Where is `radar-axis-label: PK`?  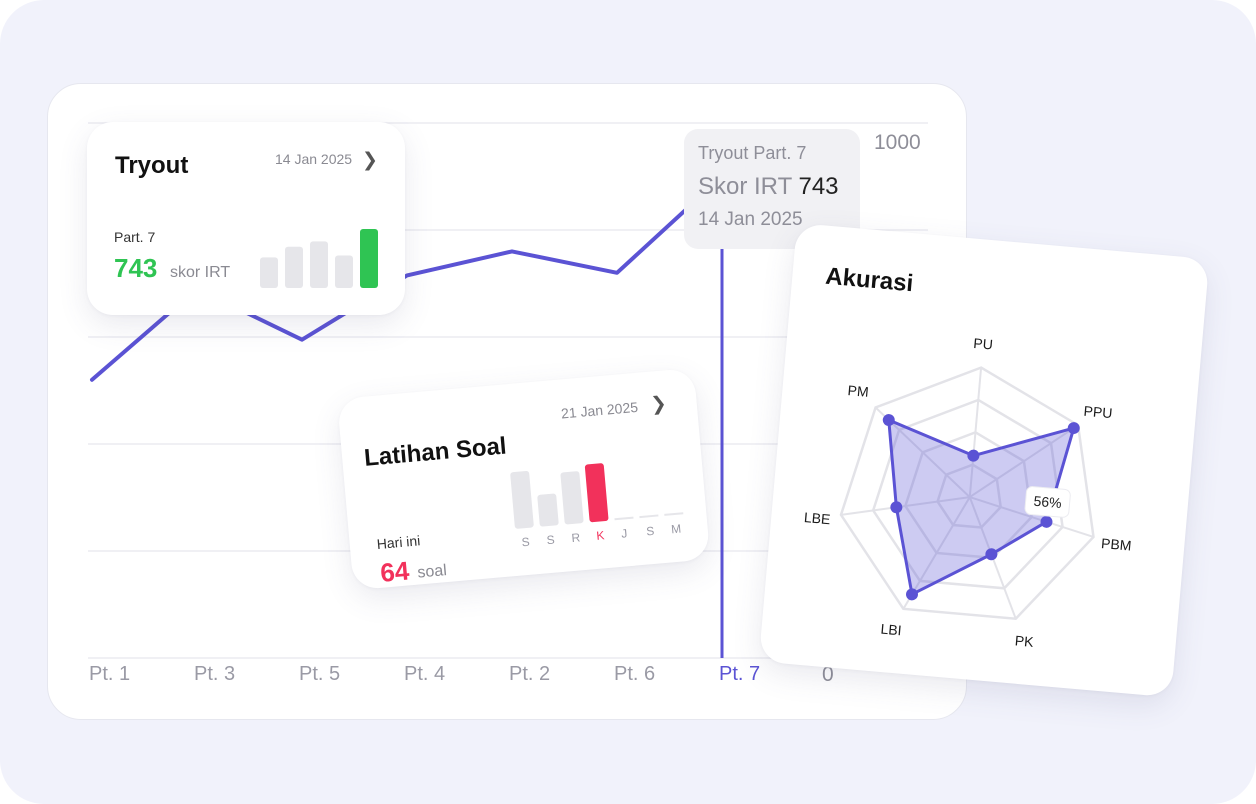
radar-axis-label: PK is located at coordinates (1024, 641).